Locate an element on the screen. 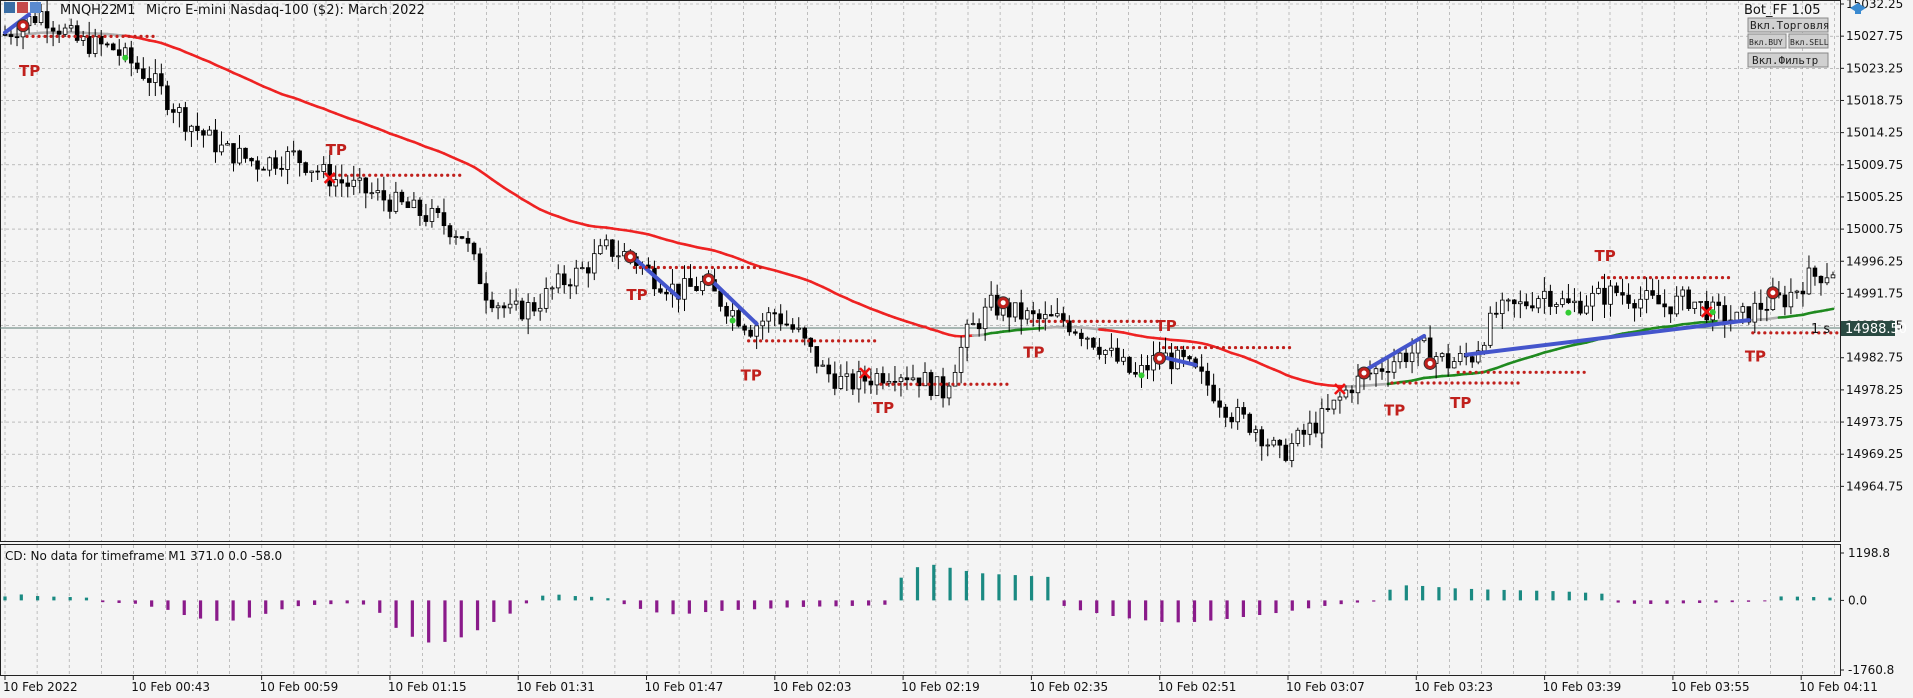  toggle-buy-button: Вкл.BUY is located at coordinates (1767, 41).